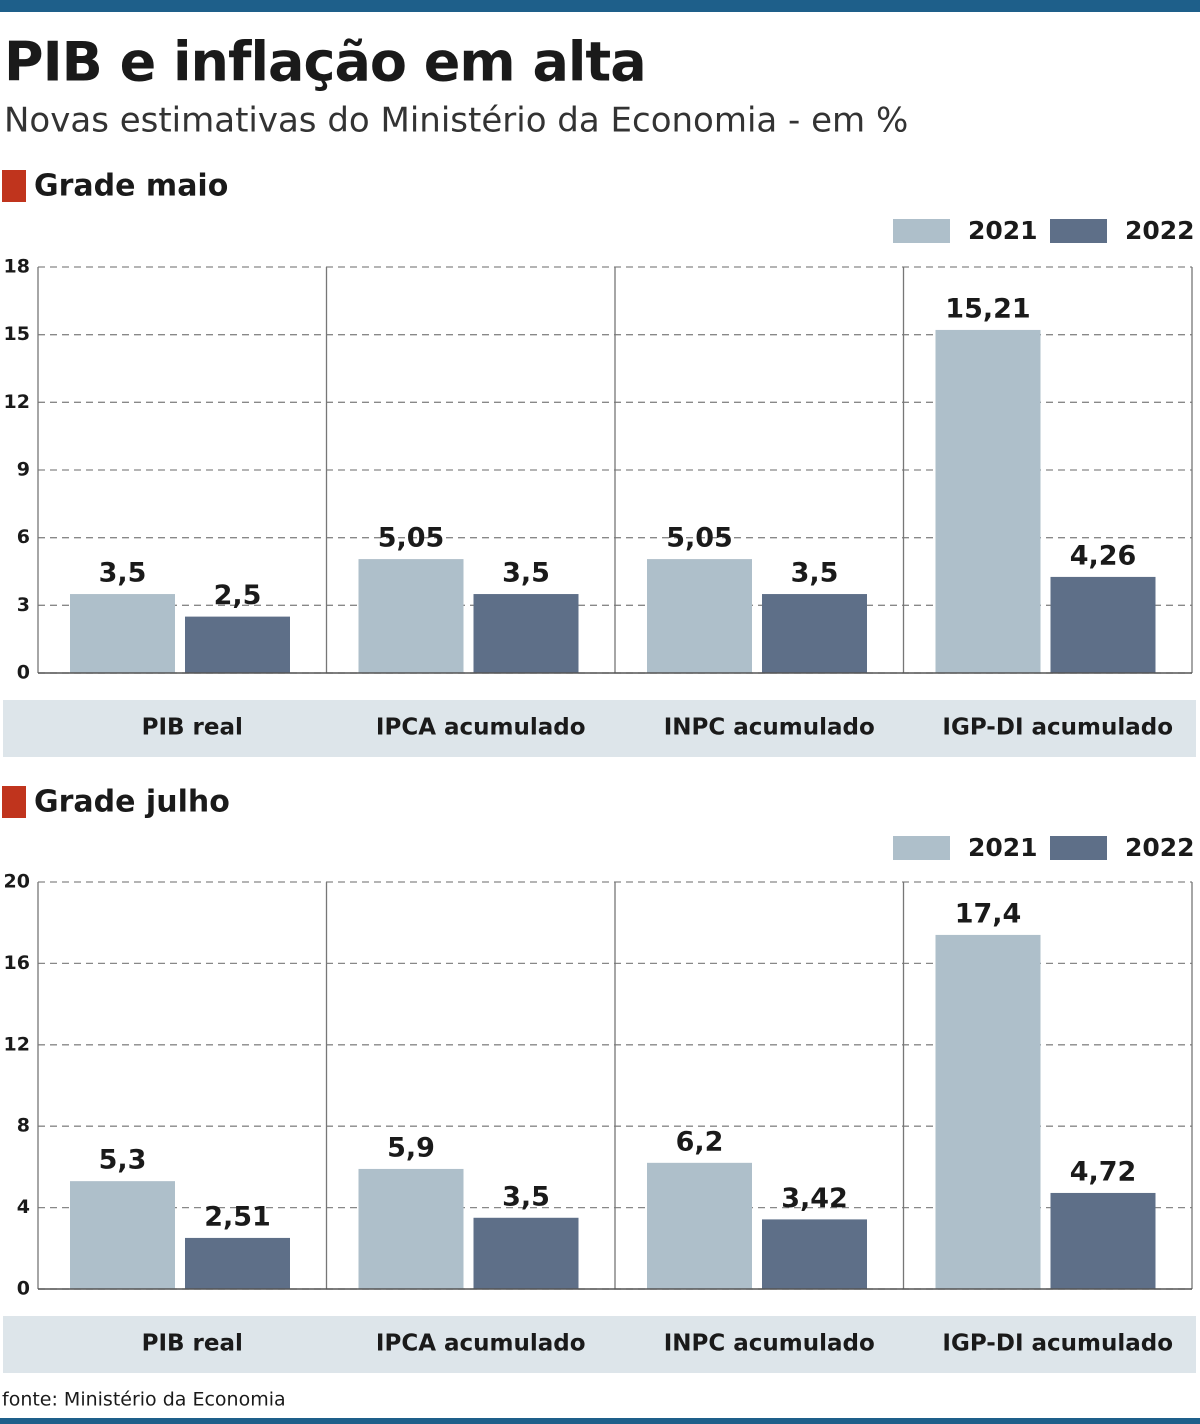 The image size is (1200, 1424). Describe the element at coordinates (23, 1207) in the screenshot. I see `y-tick-label: 4` at that location.